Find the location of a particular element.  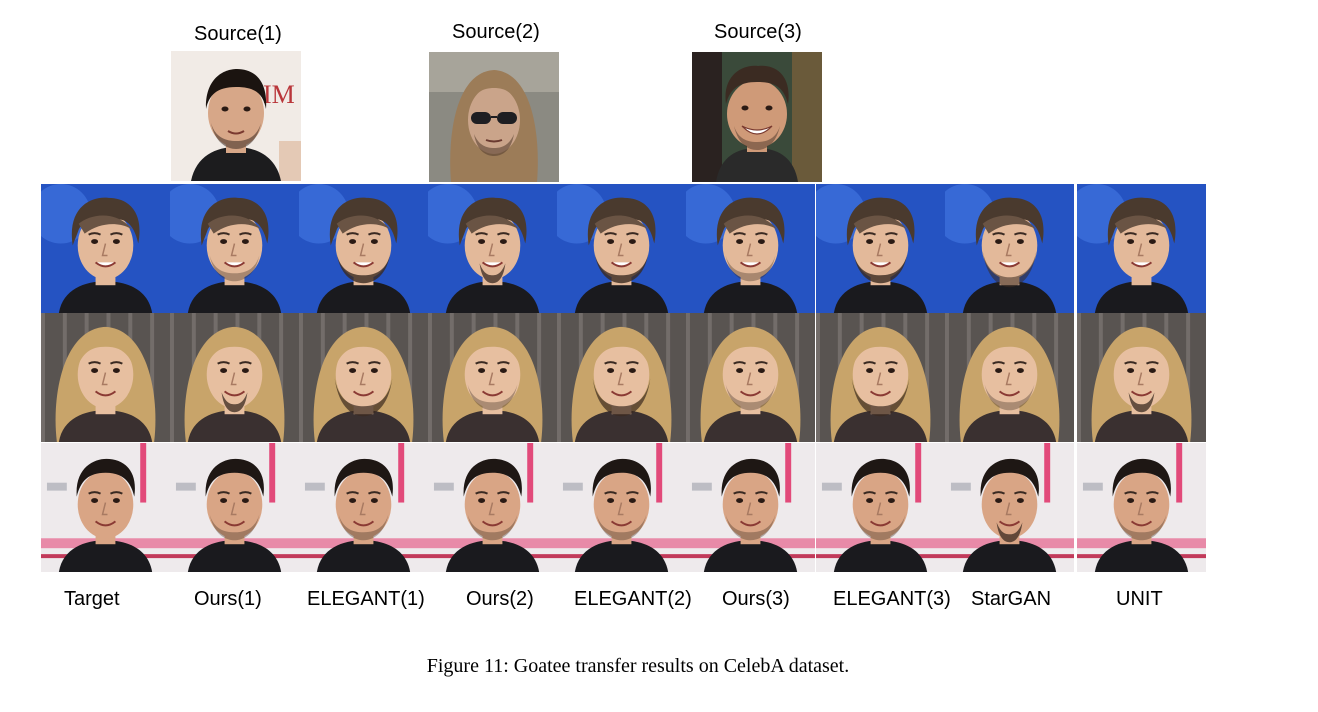

column-label-elegant-1: ELEGANT(1) is located at coordinates (366, 599).